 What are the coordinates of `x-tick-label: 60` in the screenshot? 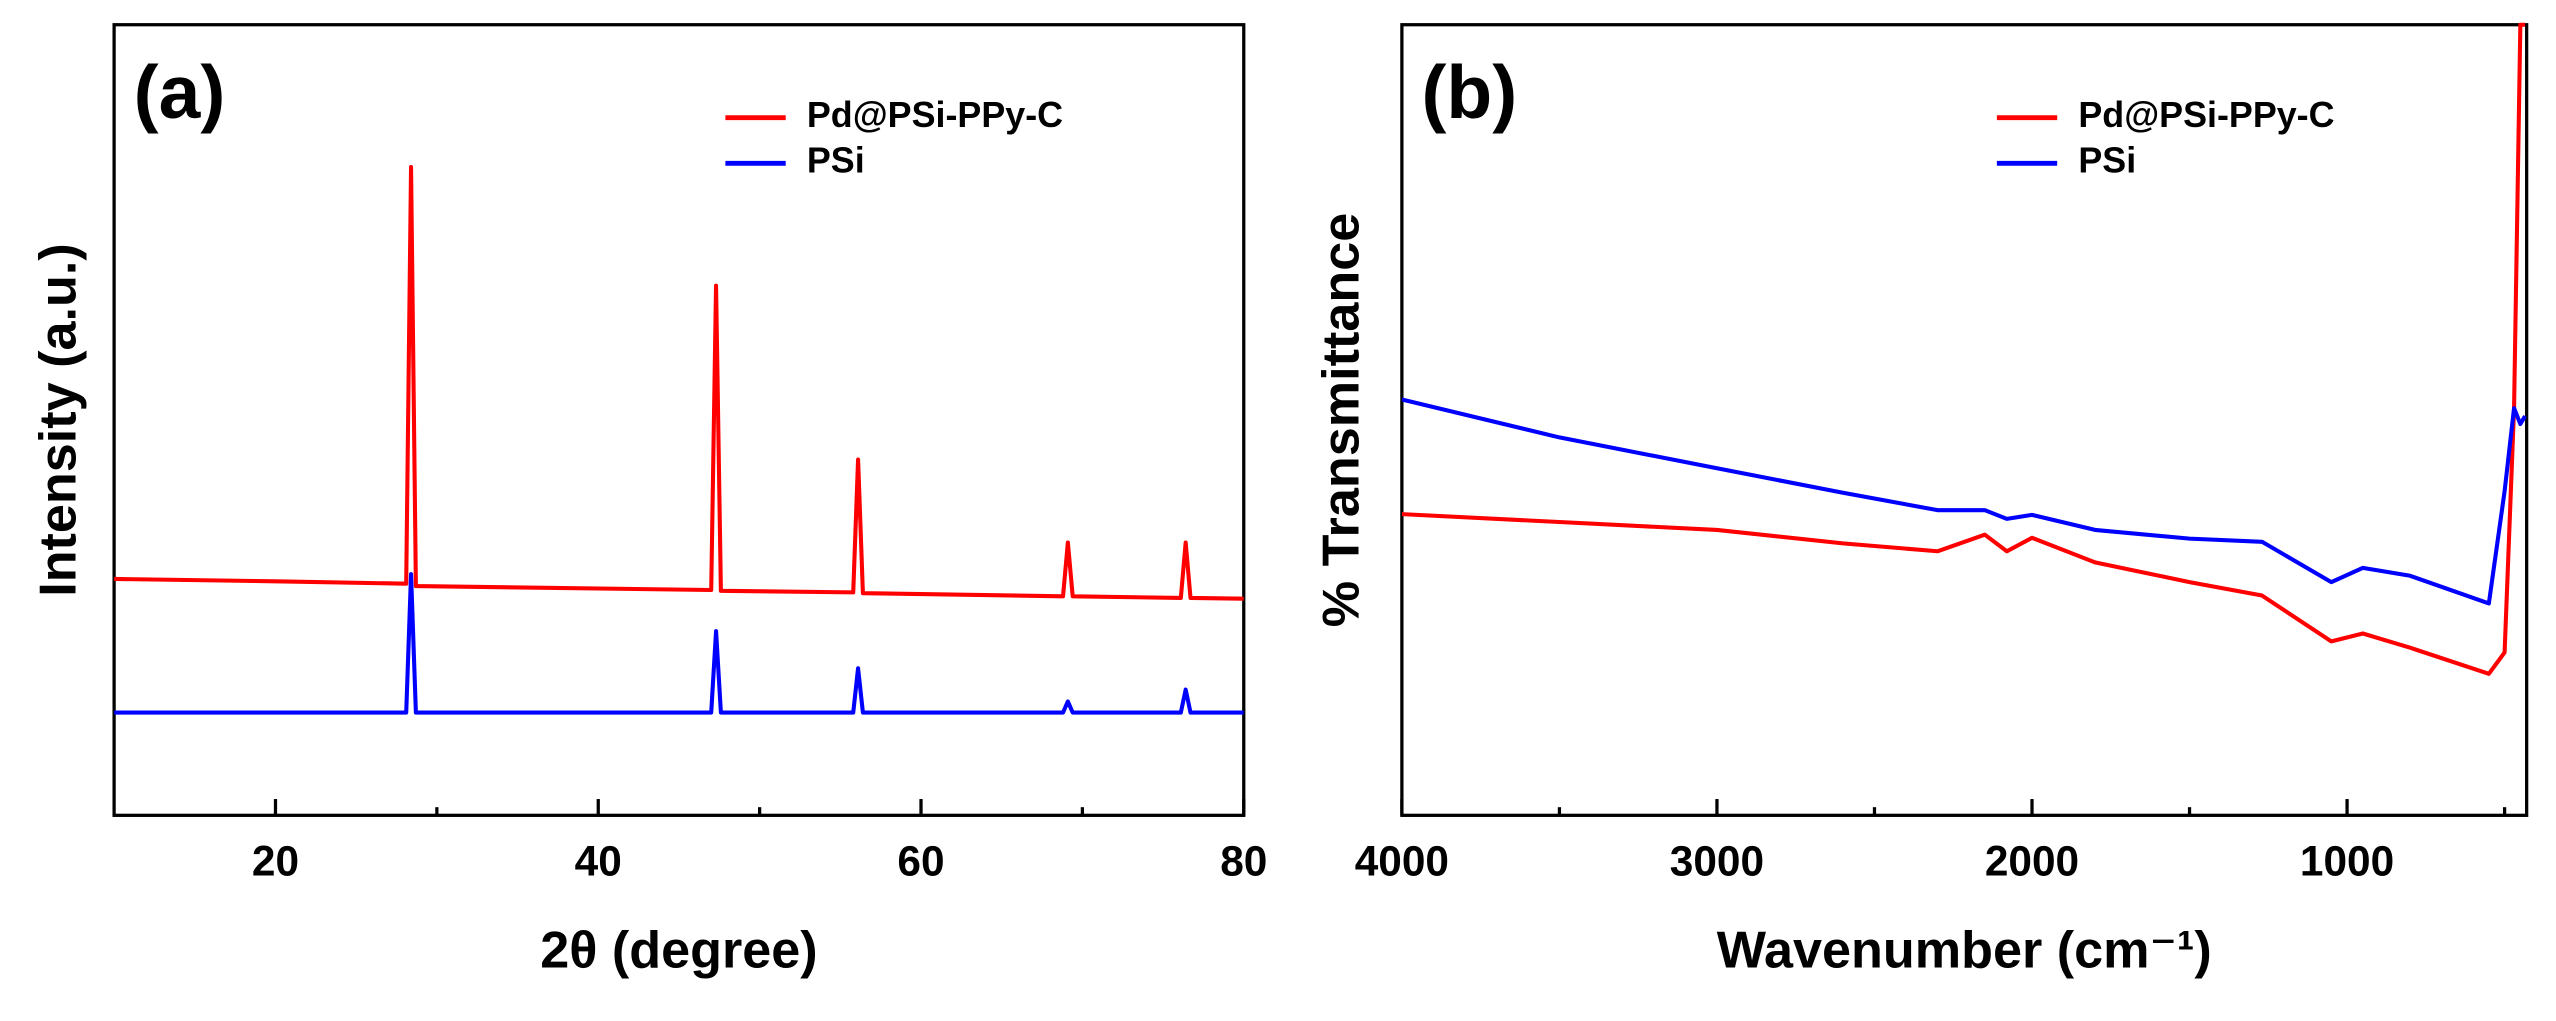 It's located at (920, 860).